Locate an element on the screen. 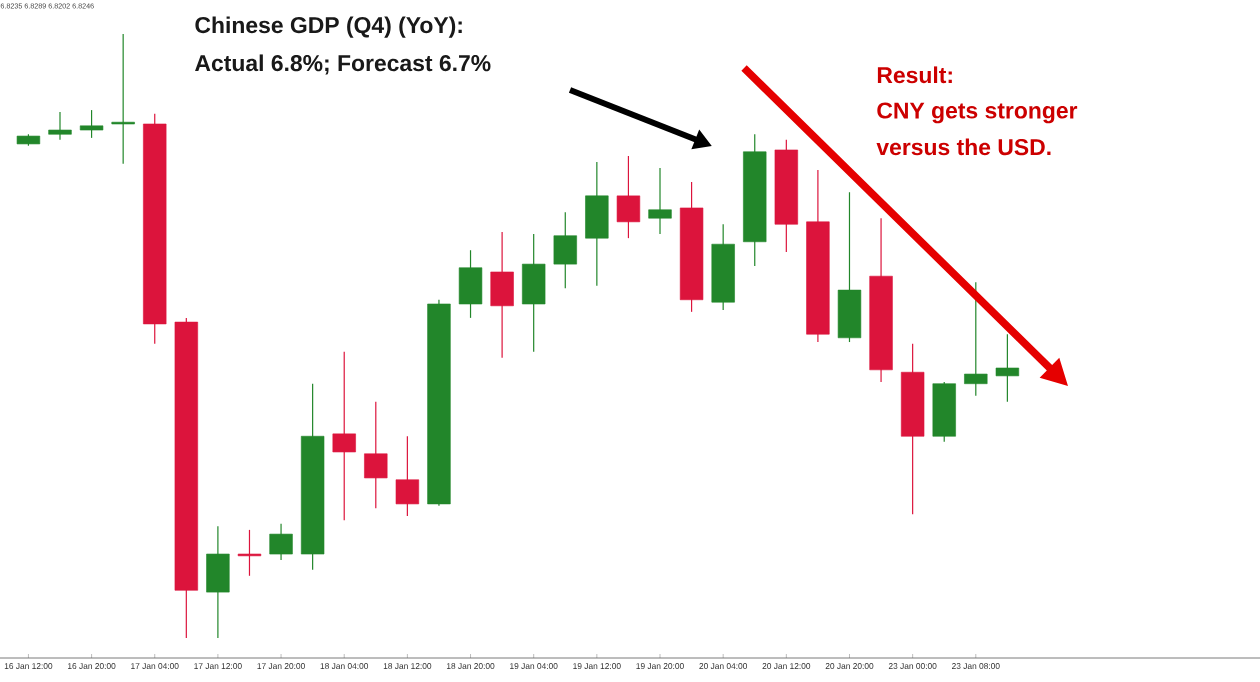  annotation: Chinese GDP (Q4) (YoY): is located at coordinates (328, 27).